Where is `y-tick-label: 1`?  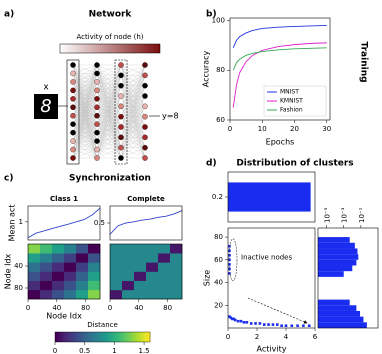
y-tick-label: 1 is located at coordinates (21, 222).